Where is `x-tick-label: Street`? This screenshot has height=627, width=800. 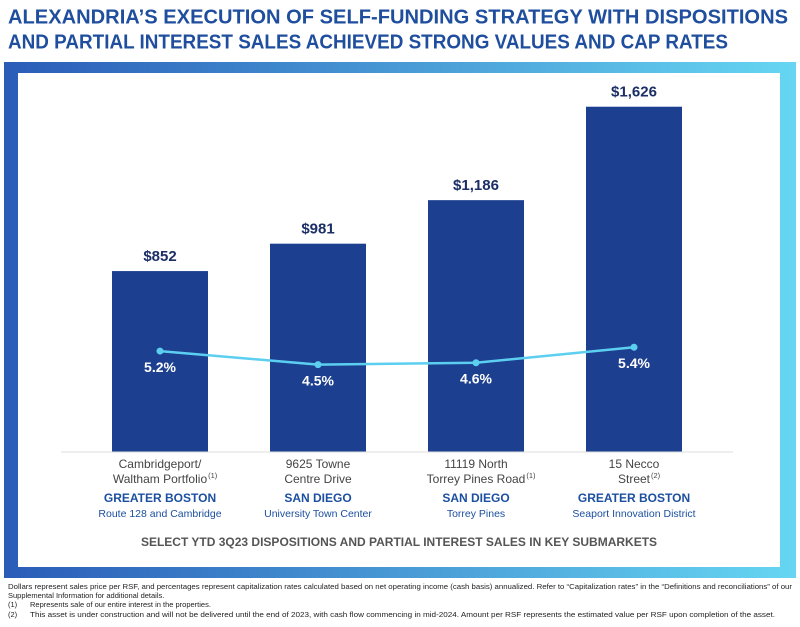
x-tick-label: Street is located at coordinates (634, 479).